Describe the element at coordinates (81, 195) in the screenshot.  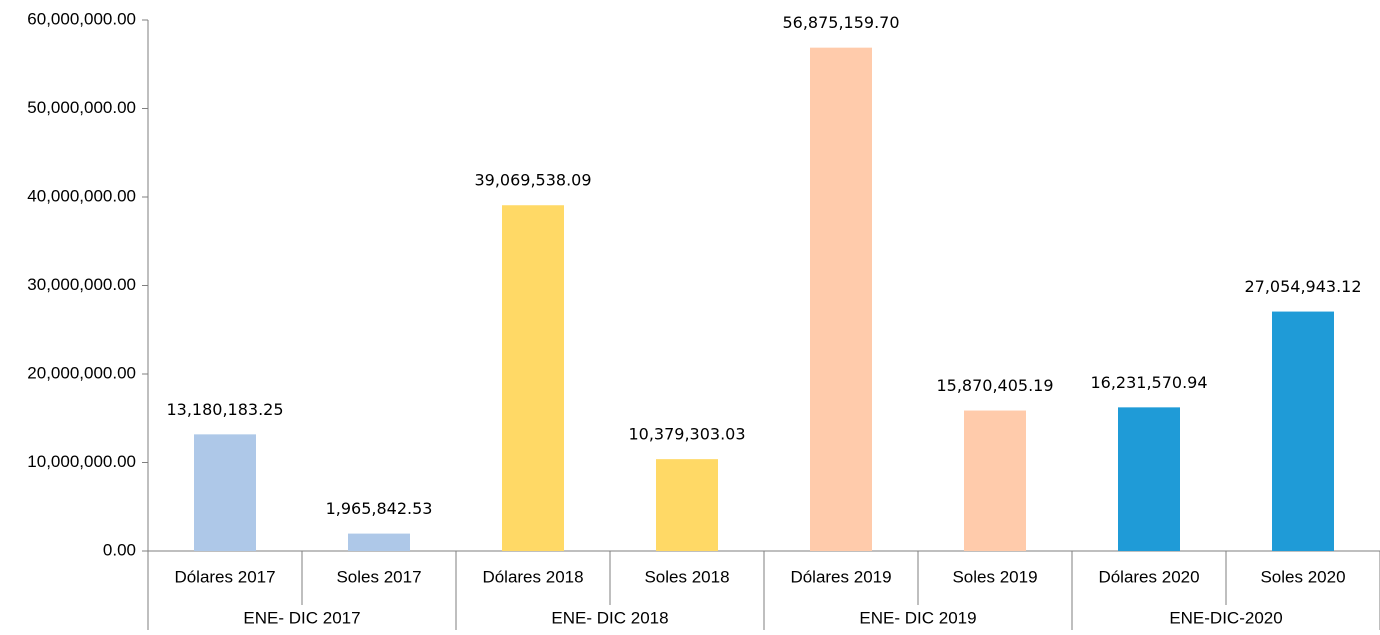
I see `y-tick-label: 40,000,000.00` at that location.